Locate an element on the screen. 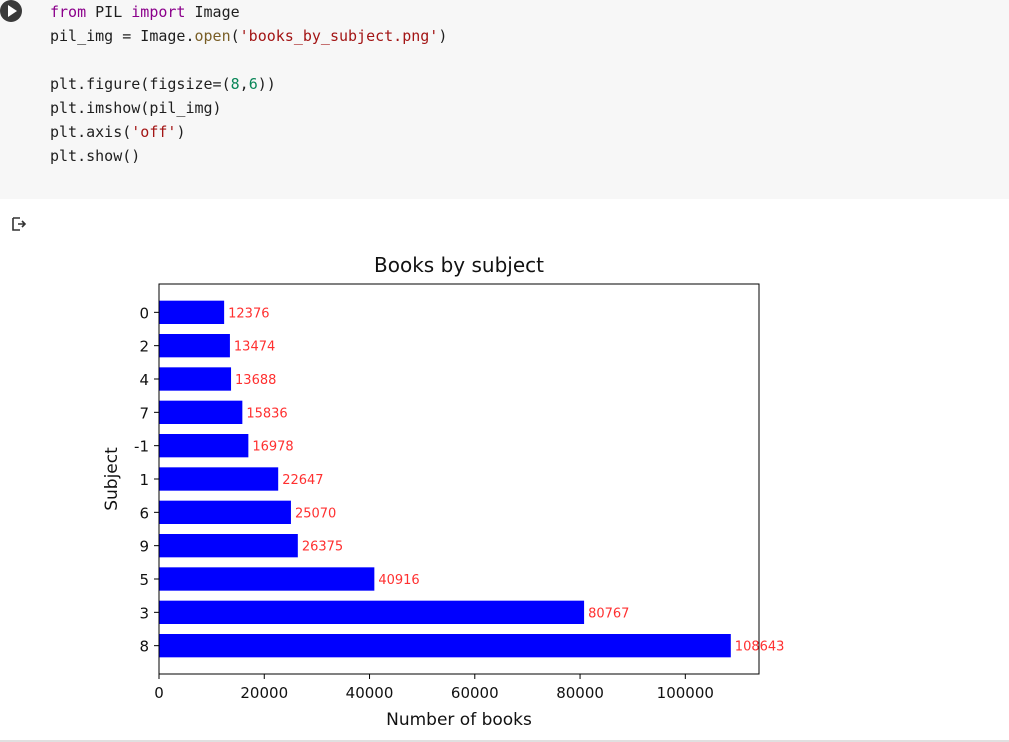 The height and width of the screenshot is (742, 1009). code-token: plt.show() is located at coordinates (95, 156).